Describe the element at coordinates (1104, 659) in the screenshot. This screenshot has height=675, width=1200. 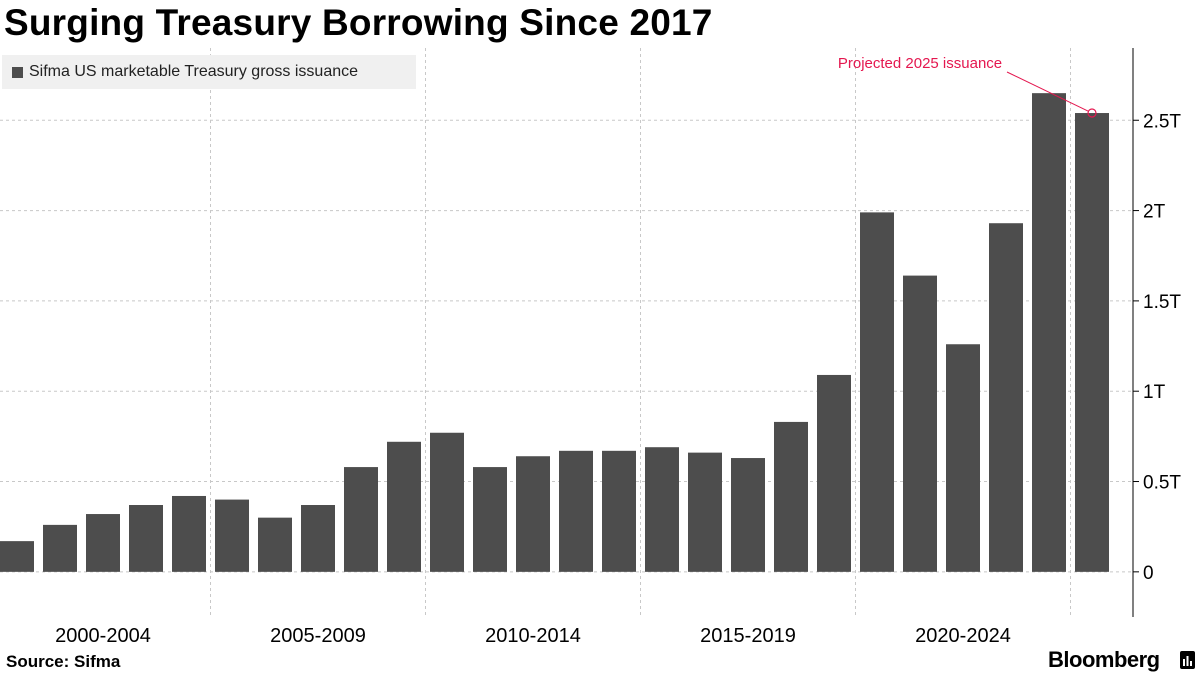
I see `brand-logo: Bloomberg` at that location.